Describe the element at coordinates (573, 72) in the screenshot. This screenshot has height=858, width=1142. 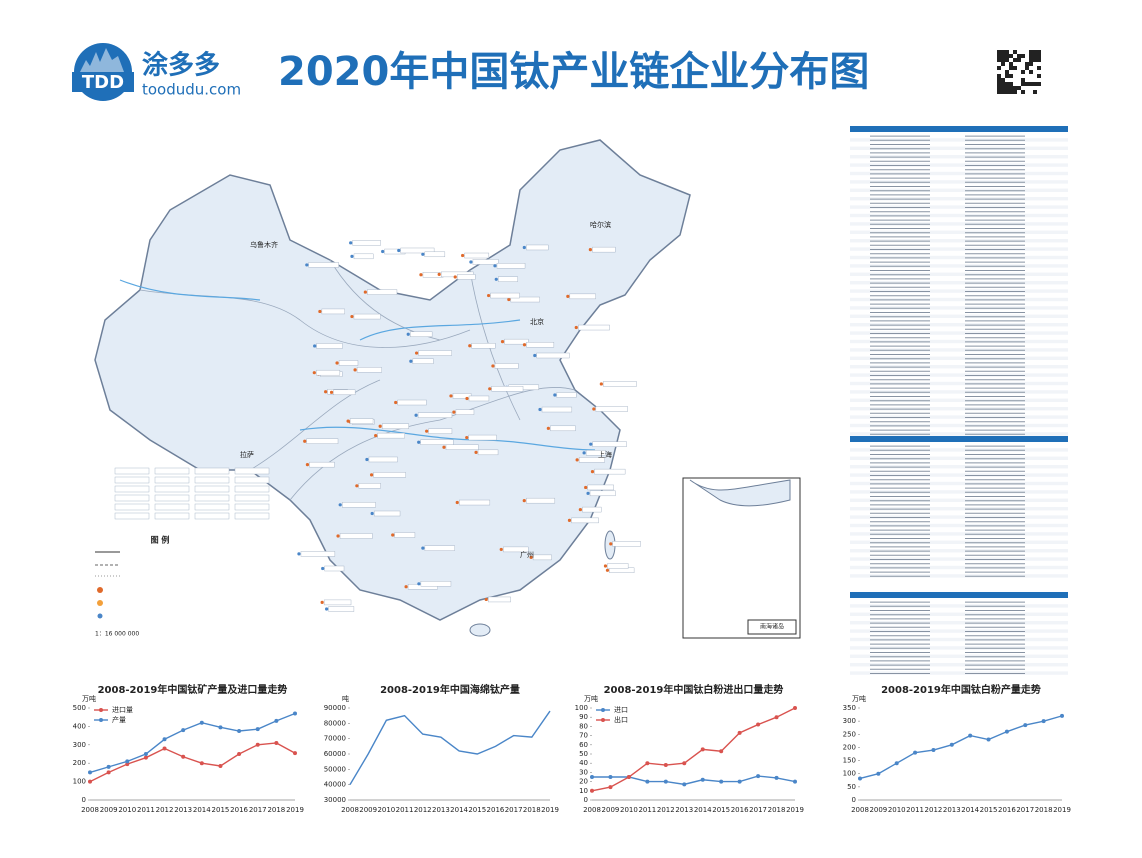
I see `title: 2020年中国钛产业链企业分布图` at that location.